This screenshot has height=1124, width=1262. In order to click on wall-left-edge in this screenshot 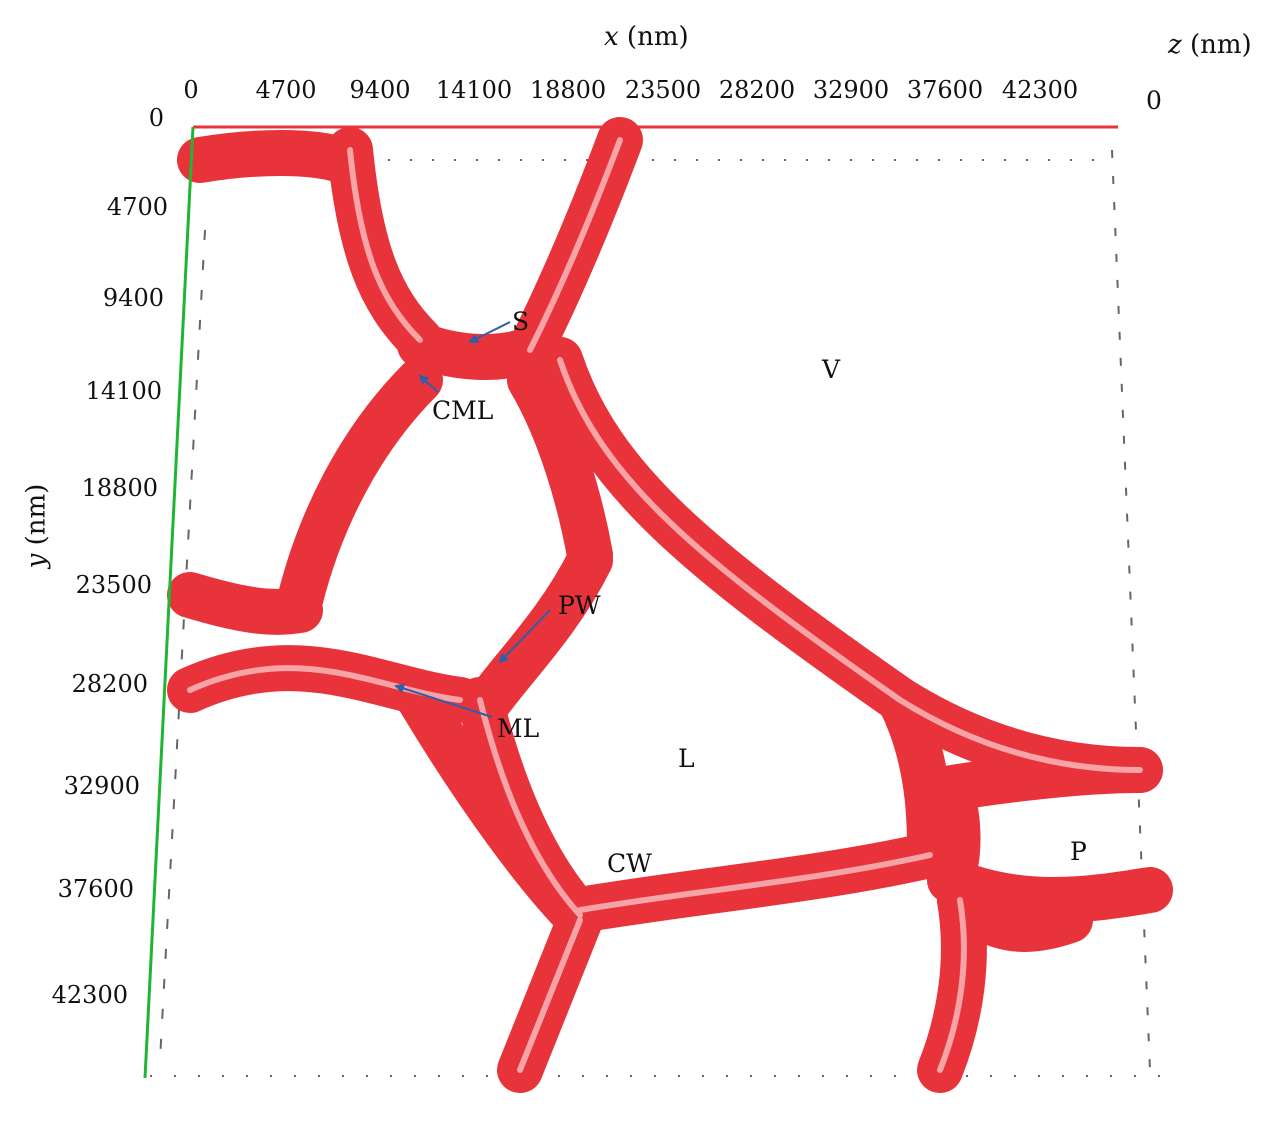, I will do `click(245, 603)`.